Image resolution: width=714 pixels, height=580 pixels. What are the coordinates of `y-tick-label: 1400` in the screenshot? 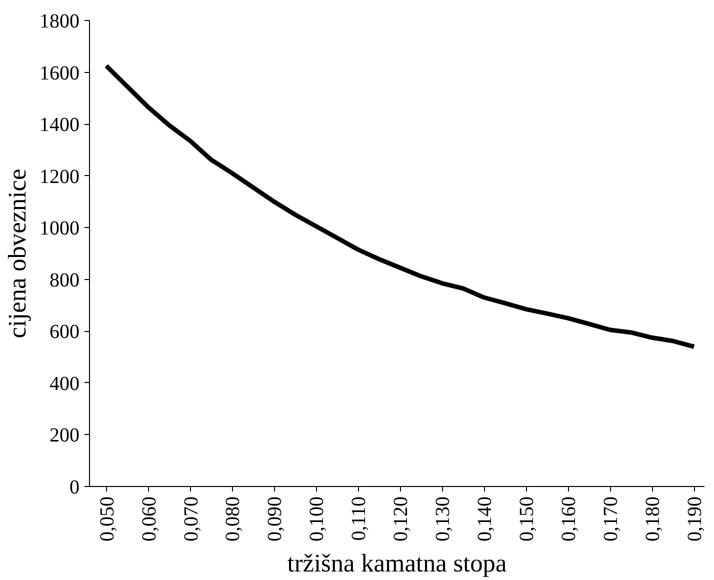 It's located at (60, 125).